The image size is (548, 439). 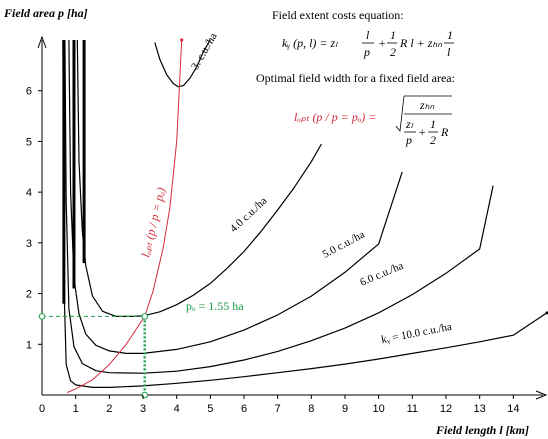 I want to click on equation-frac3-num: 1, so click(x=450, y=35).